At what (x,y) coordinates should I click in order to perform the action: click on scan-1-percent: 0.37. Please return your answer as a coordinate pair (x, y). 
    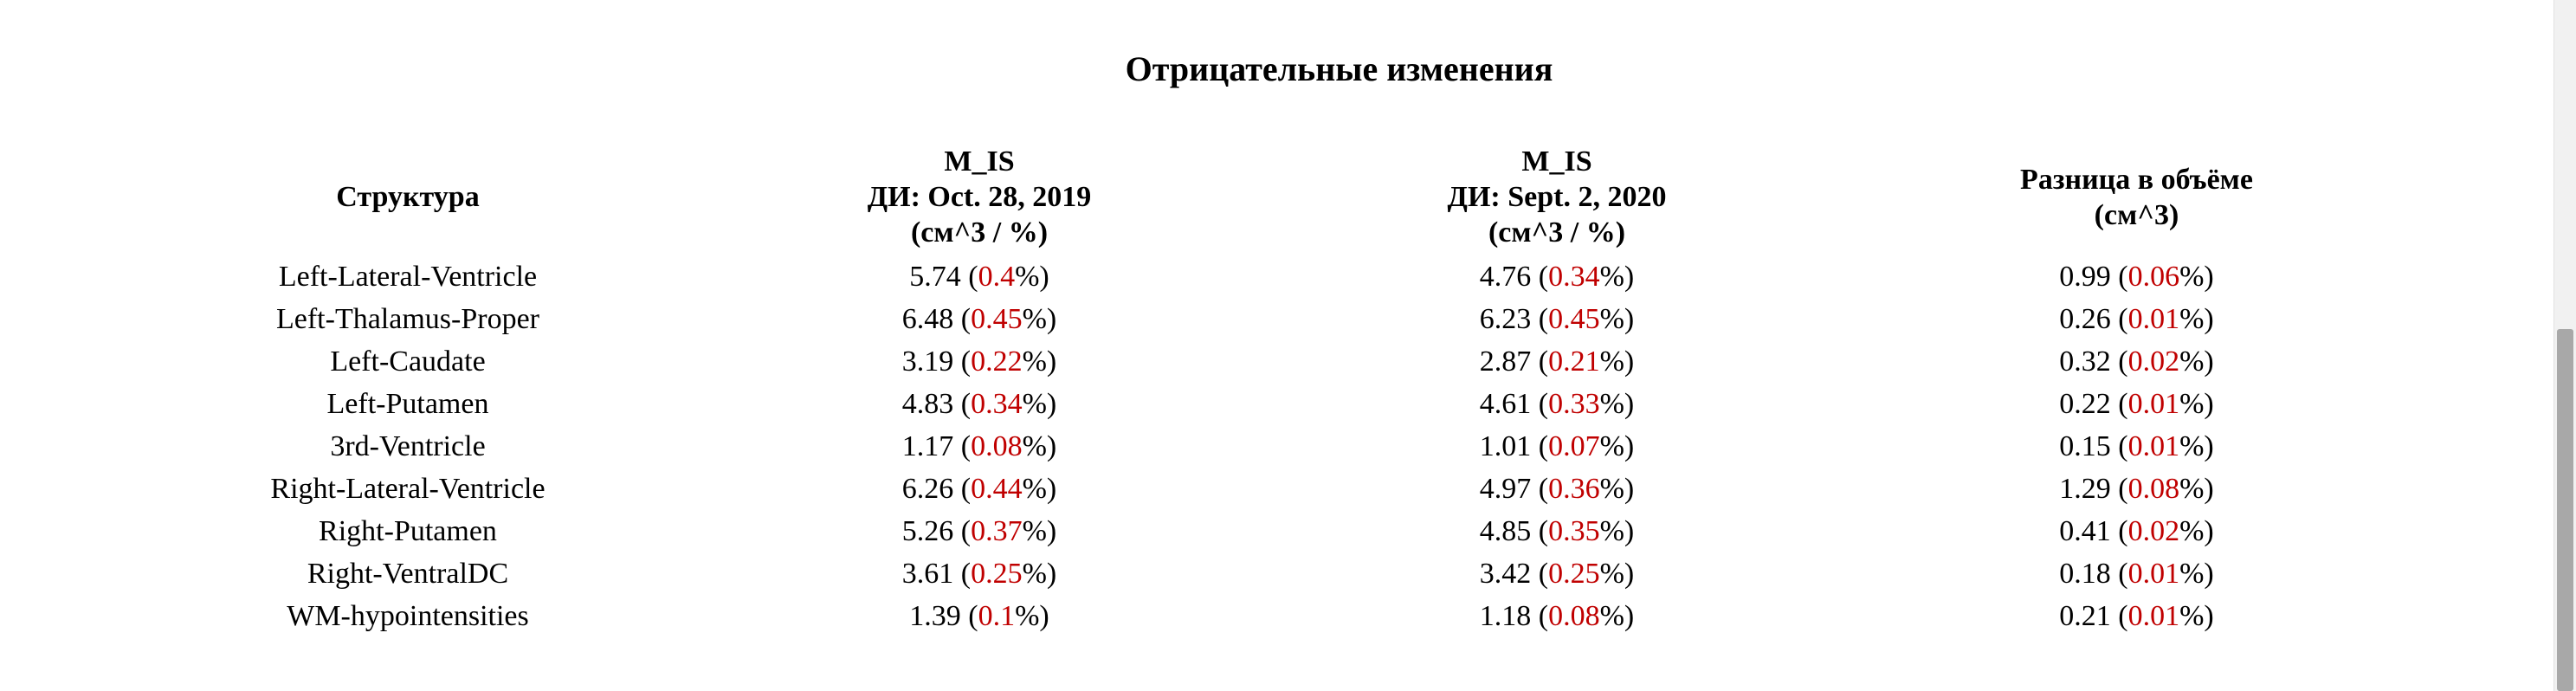
    Looking at the image, I should click on (997, 531).